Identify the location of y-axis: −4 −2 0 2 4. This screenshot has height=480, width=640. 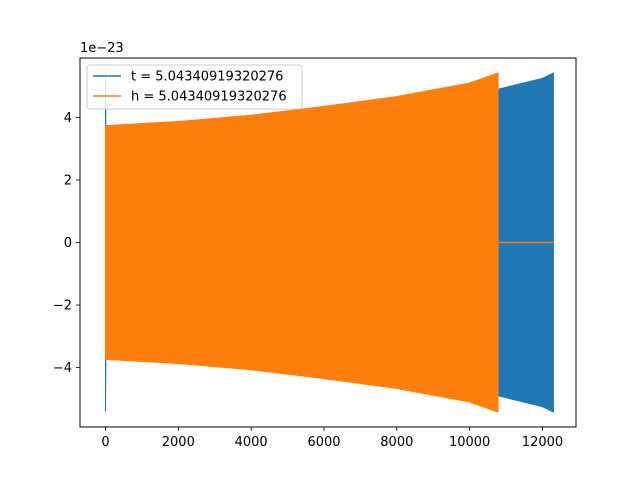
(66, 243).